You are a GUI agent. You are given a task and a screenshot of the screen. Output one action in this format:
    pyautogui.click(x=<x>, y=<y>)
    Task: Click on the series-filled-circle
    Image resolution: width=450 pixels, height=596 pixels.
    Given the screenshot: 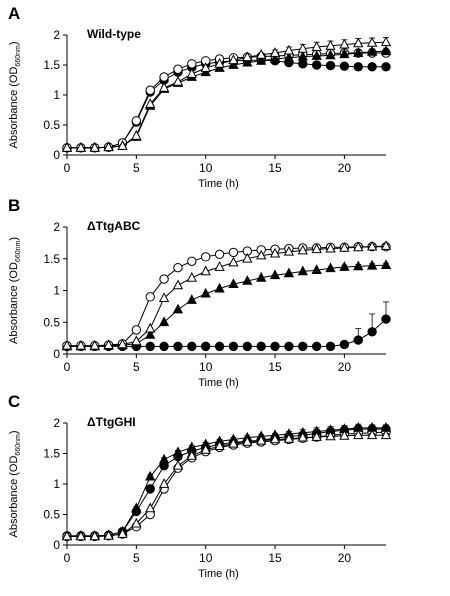 What is the action you would take?
    pyautogui.click(x=226, y=482)
    